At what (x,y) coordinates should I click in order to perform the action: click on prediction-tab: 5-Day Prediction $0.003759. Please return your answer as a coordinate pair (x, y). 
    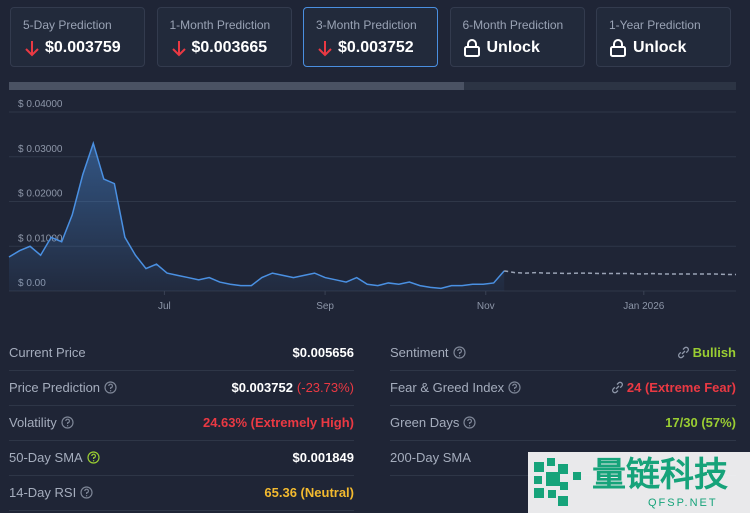
    Looking at the image, I should click on (77, 37).